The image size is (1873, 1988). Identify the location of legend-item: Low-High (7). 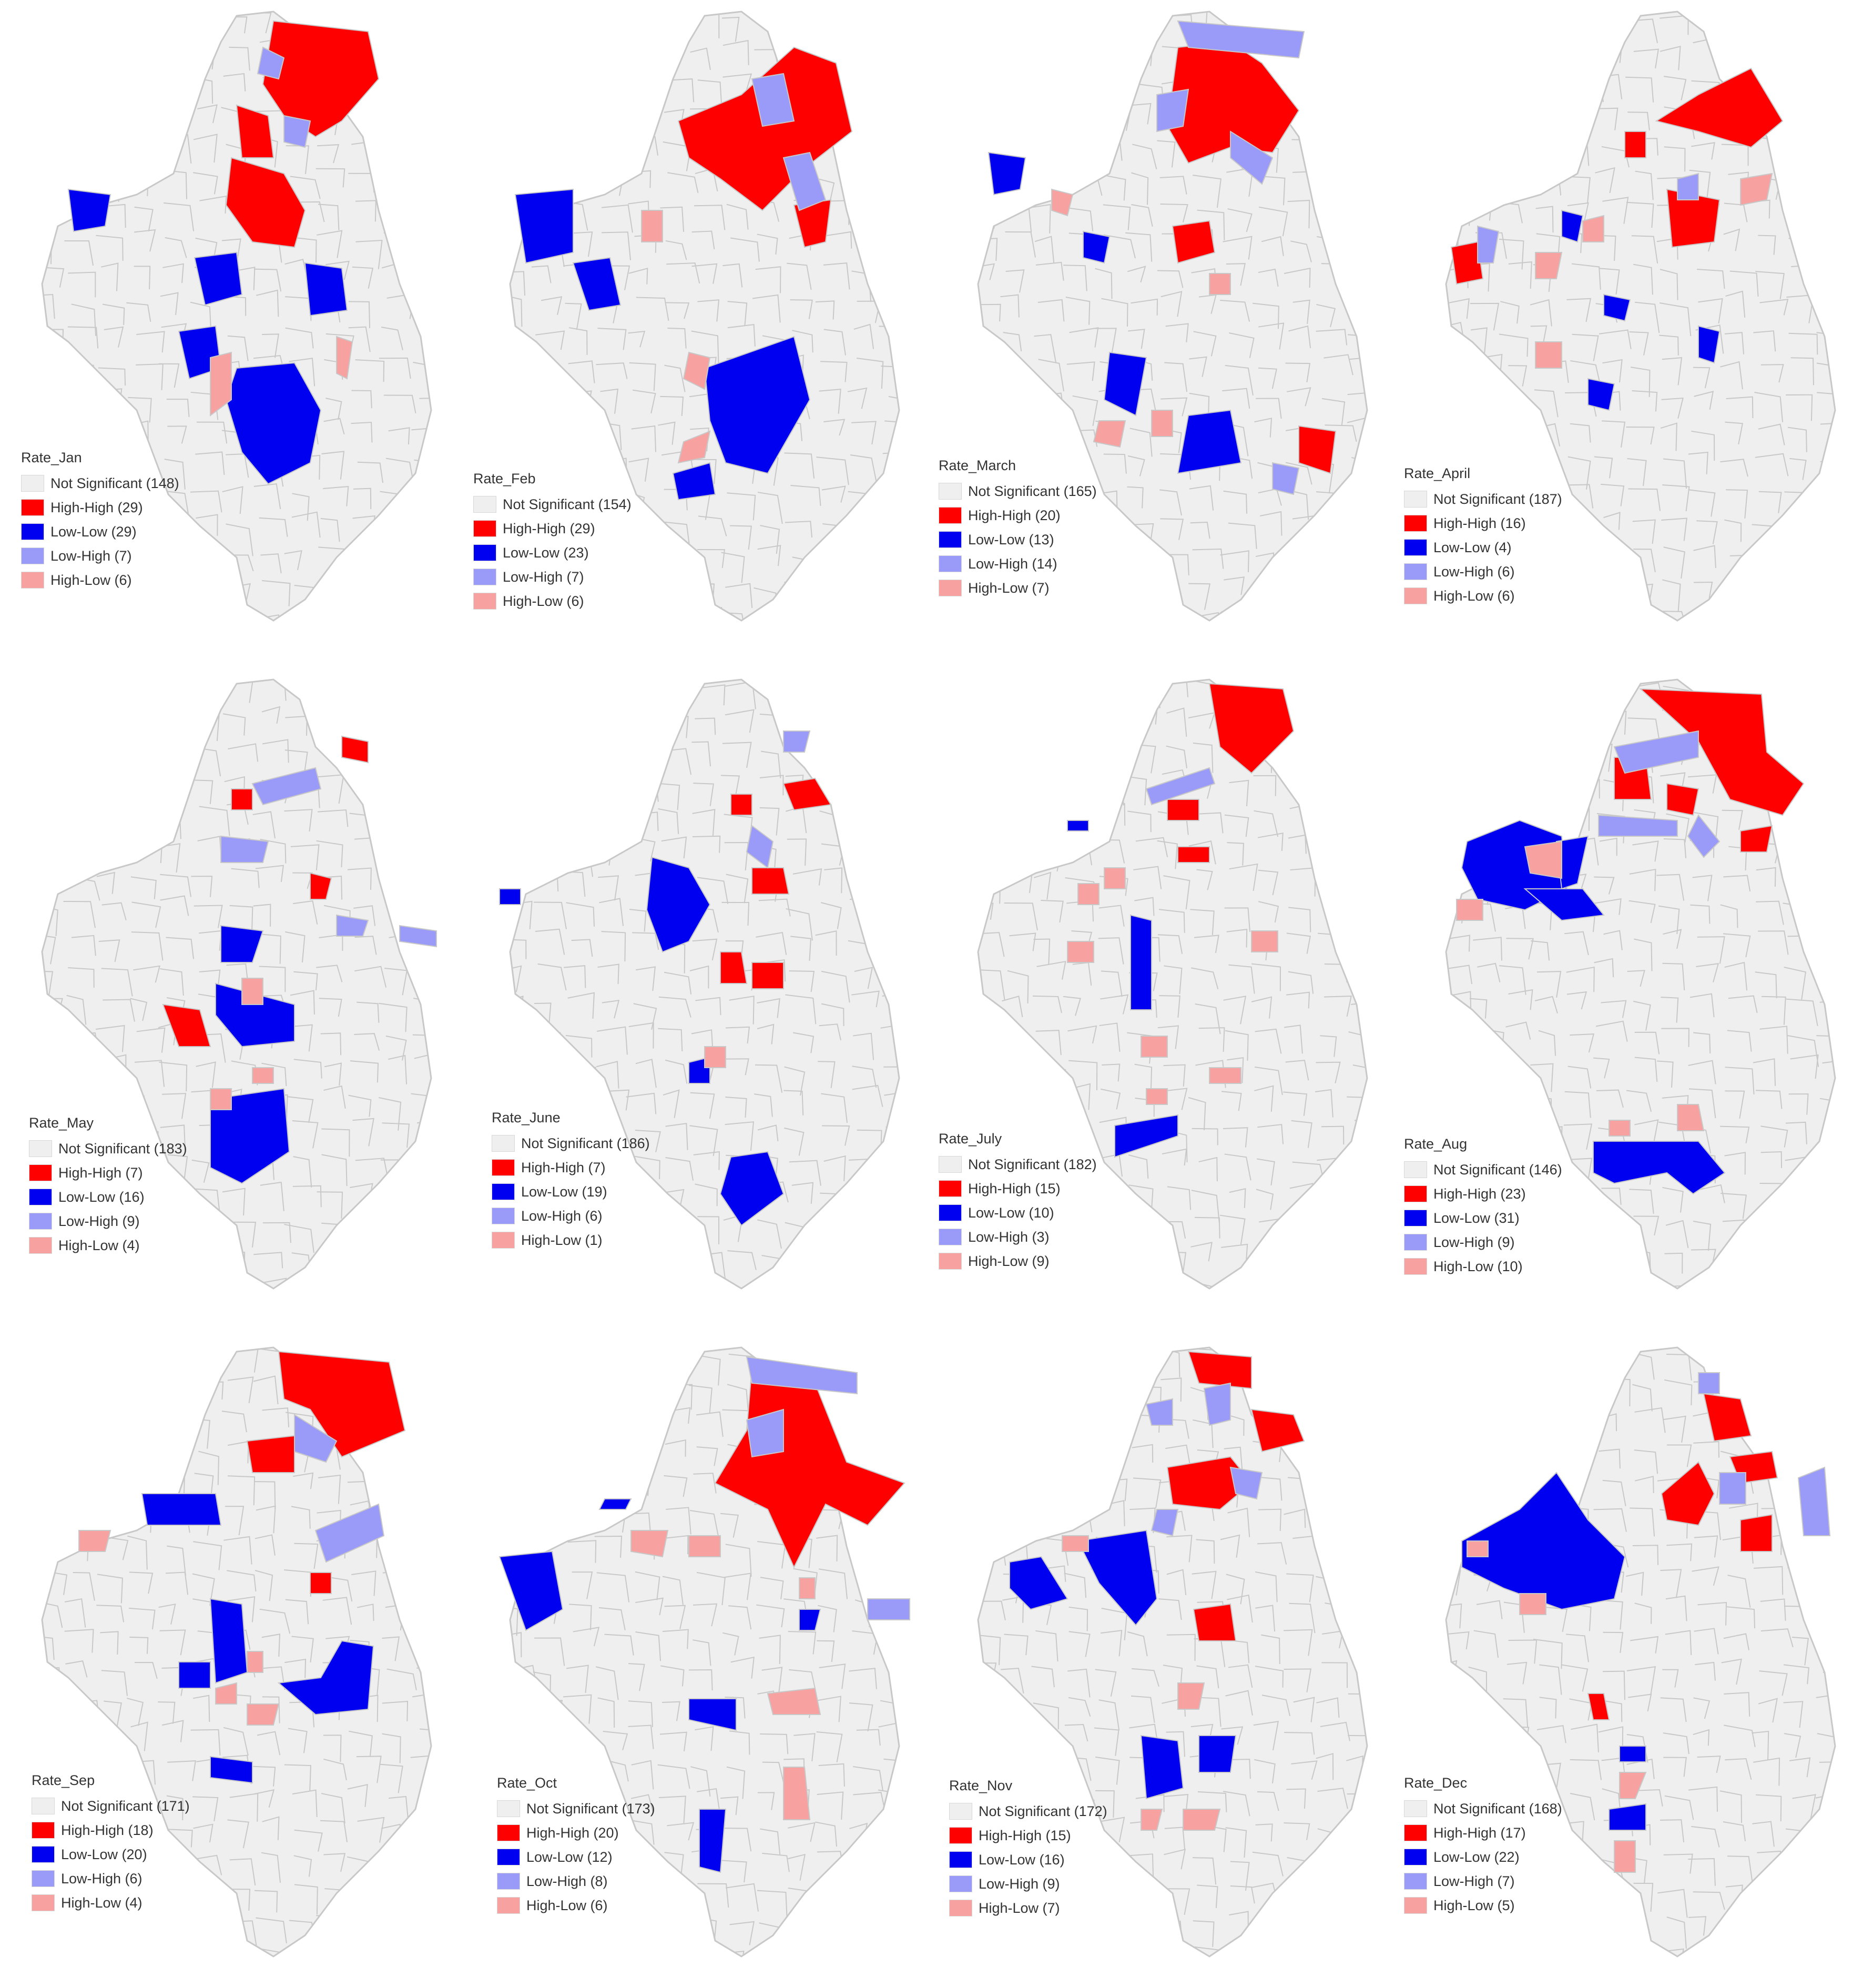
(100, 556).